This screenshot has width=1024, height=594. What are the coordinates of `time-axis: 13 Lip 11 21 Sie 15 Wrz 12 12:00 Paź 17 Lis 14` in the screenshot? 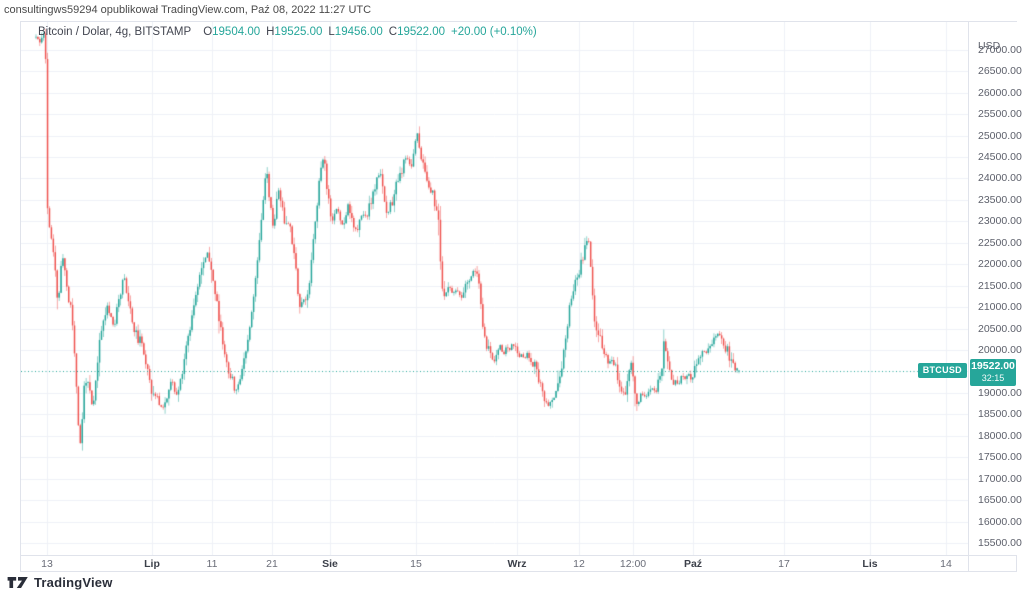 It's located at (518, 563).